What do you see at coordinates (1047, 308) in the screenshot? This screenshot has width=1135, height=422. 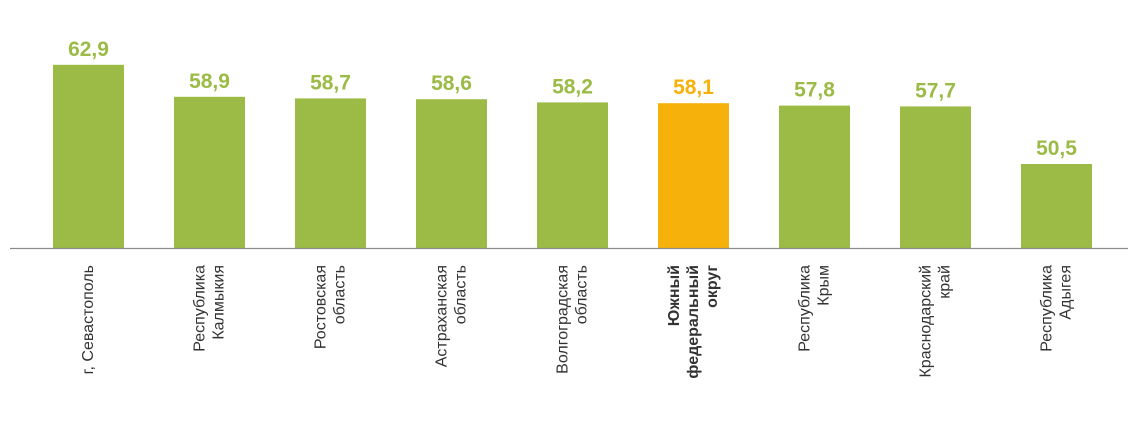 I see `category-label-8-line-0: Республика` at bounding box center [1047, 308].